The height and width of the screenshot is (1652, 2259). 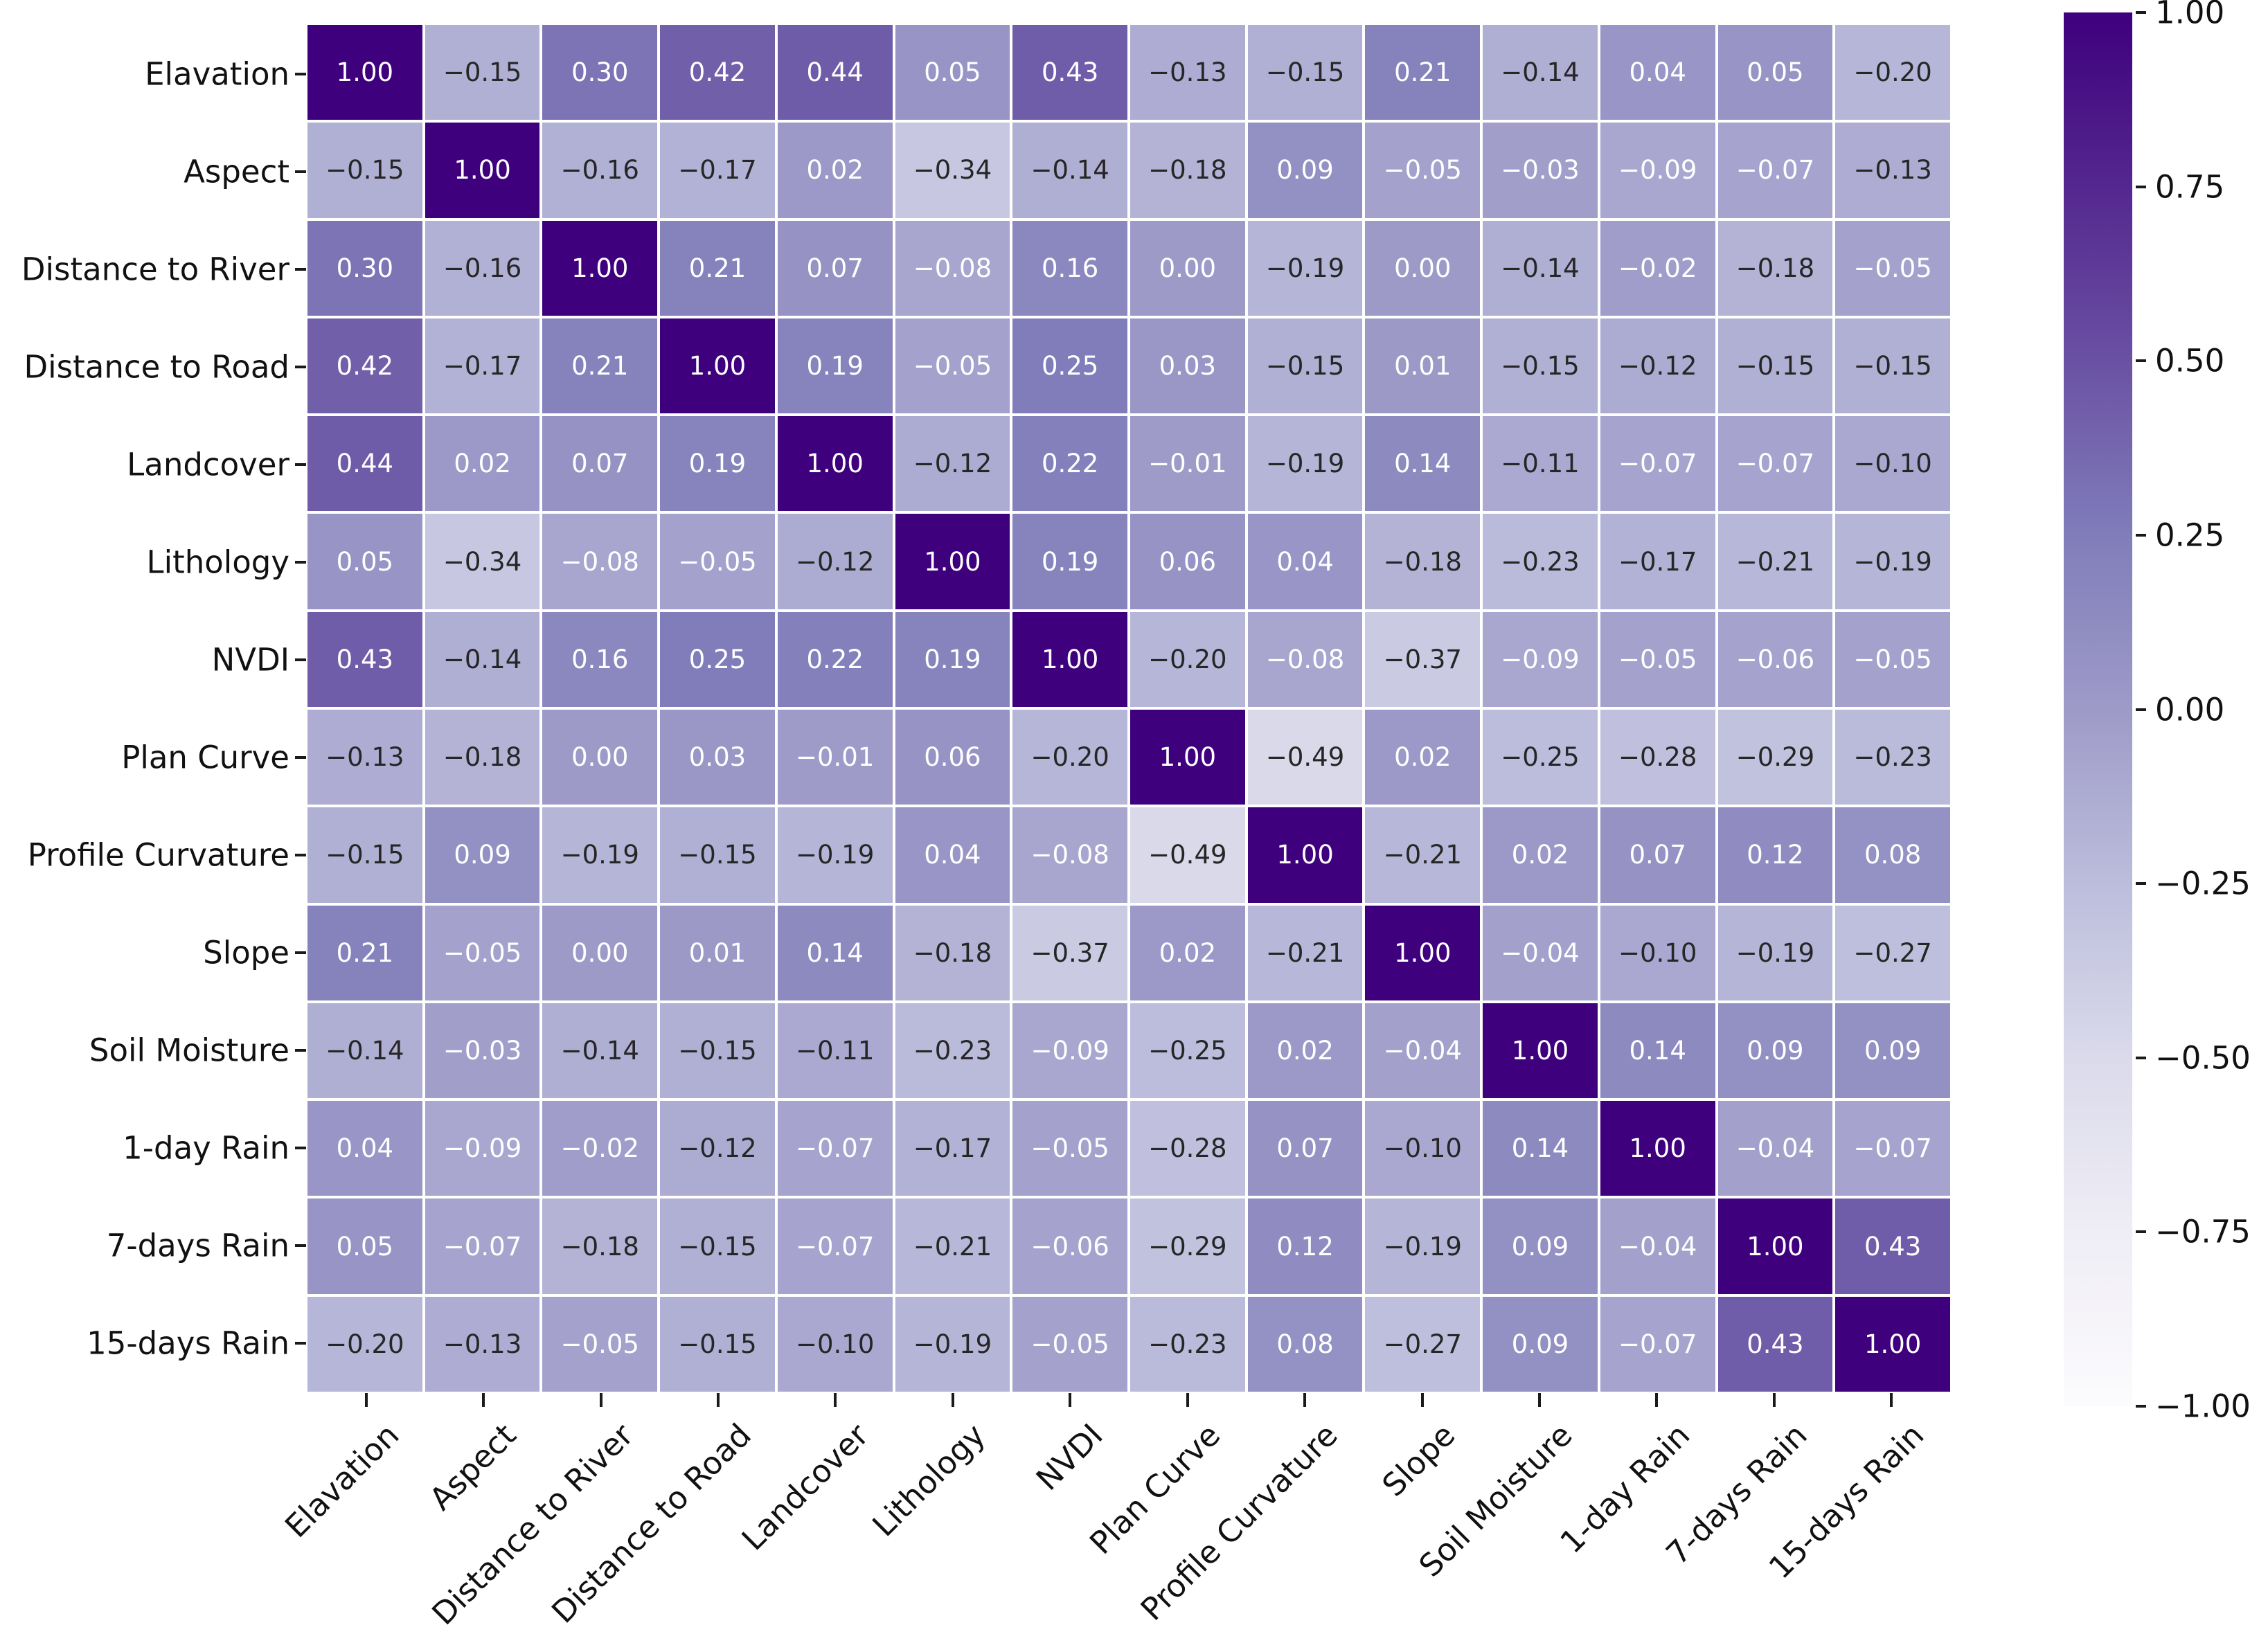 What do you see at coordinates (2190, 187) in the screenshot?
I see `colorbar-tick-label: 0.75` at bounding box center [2190, 187].